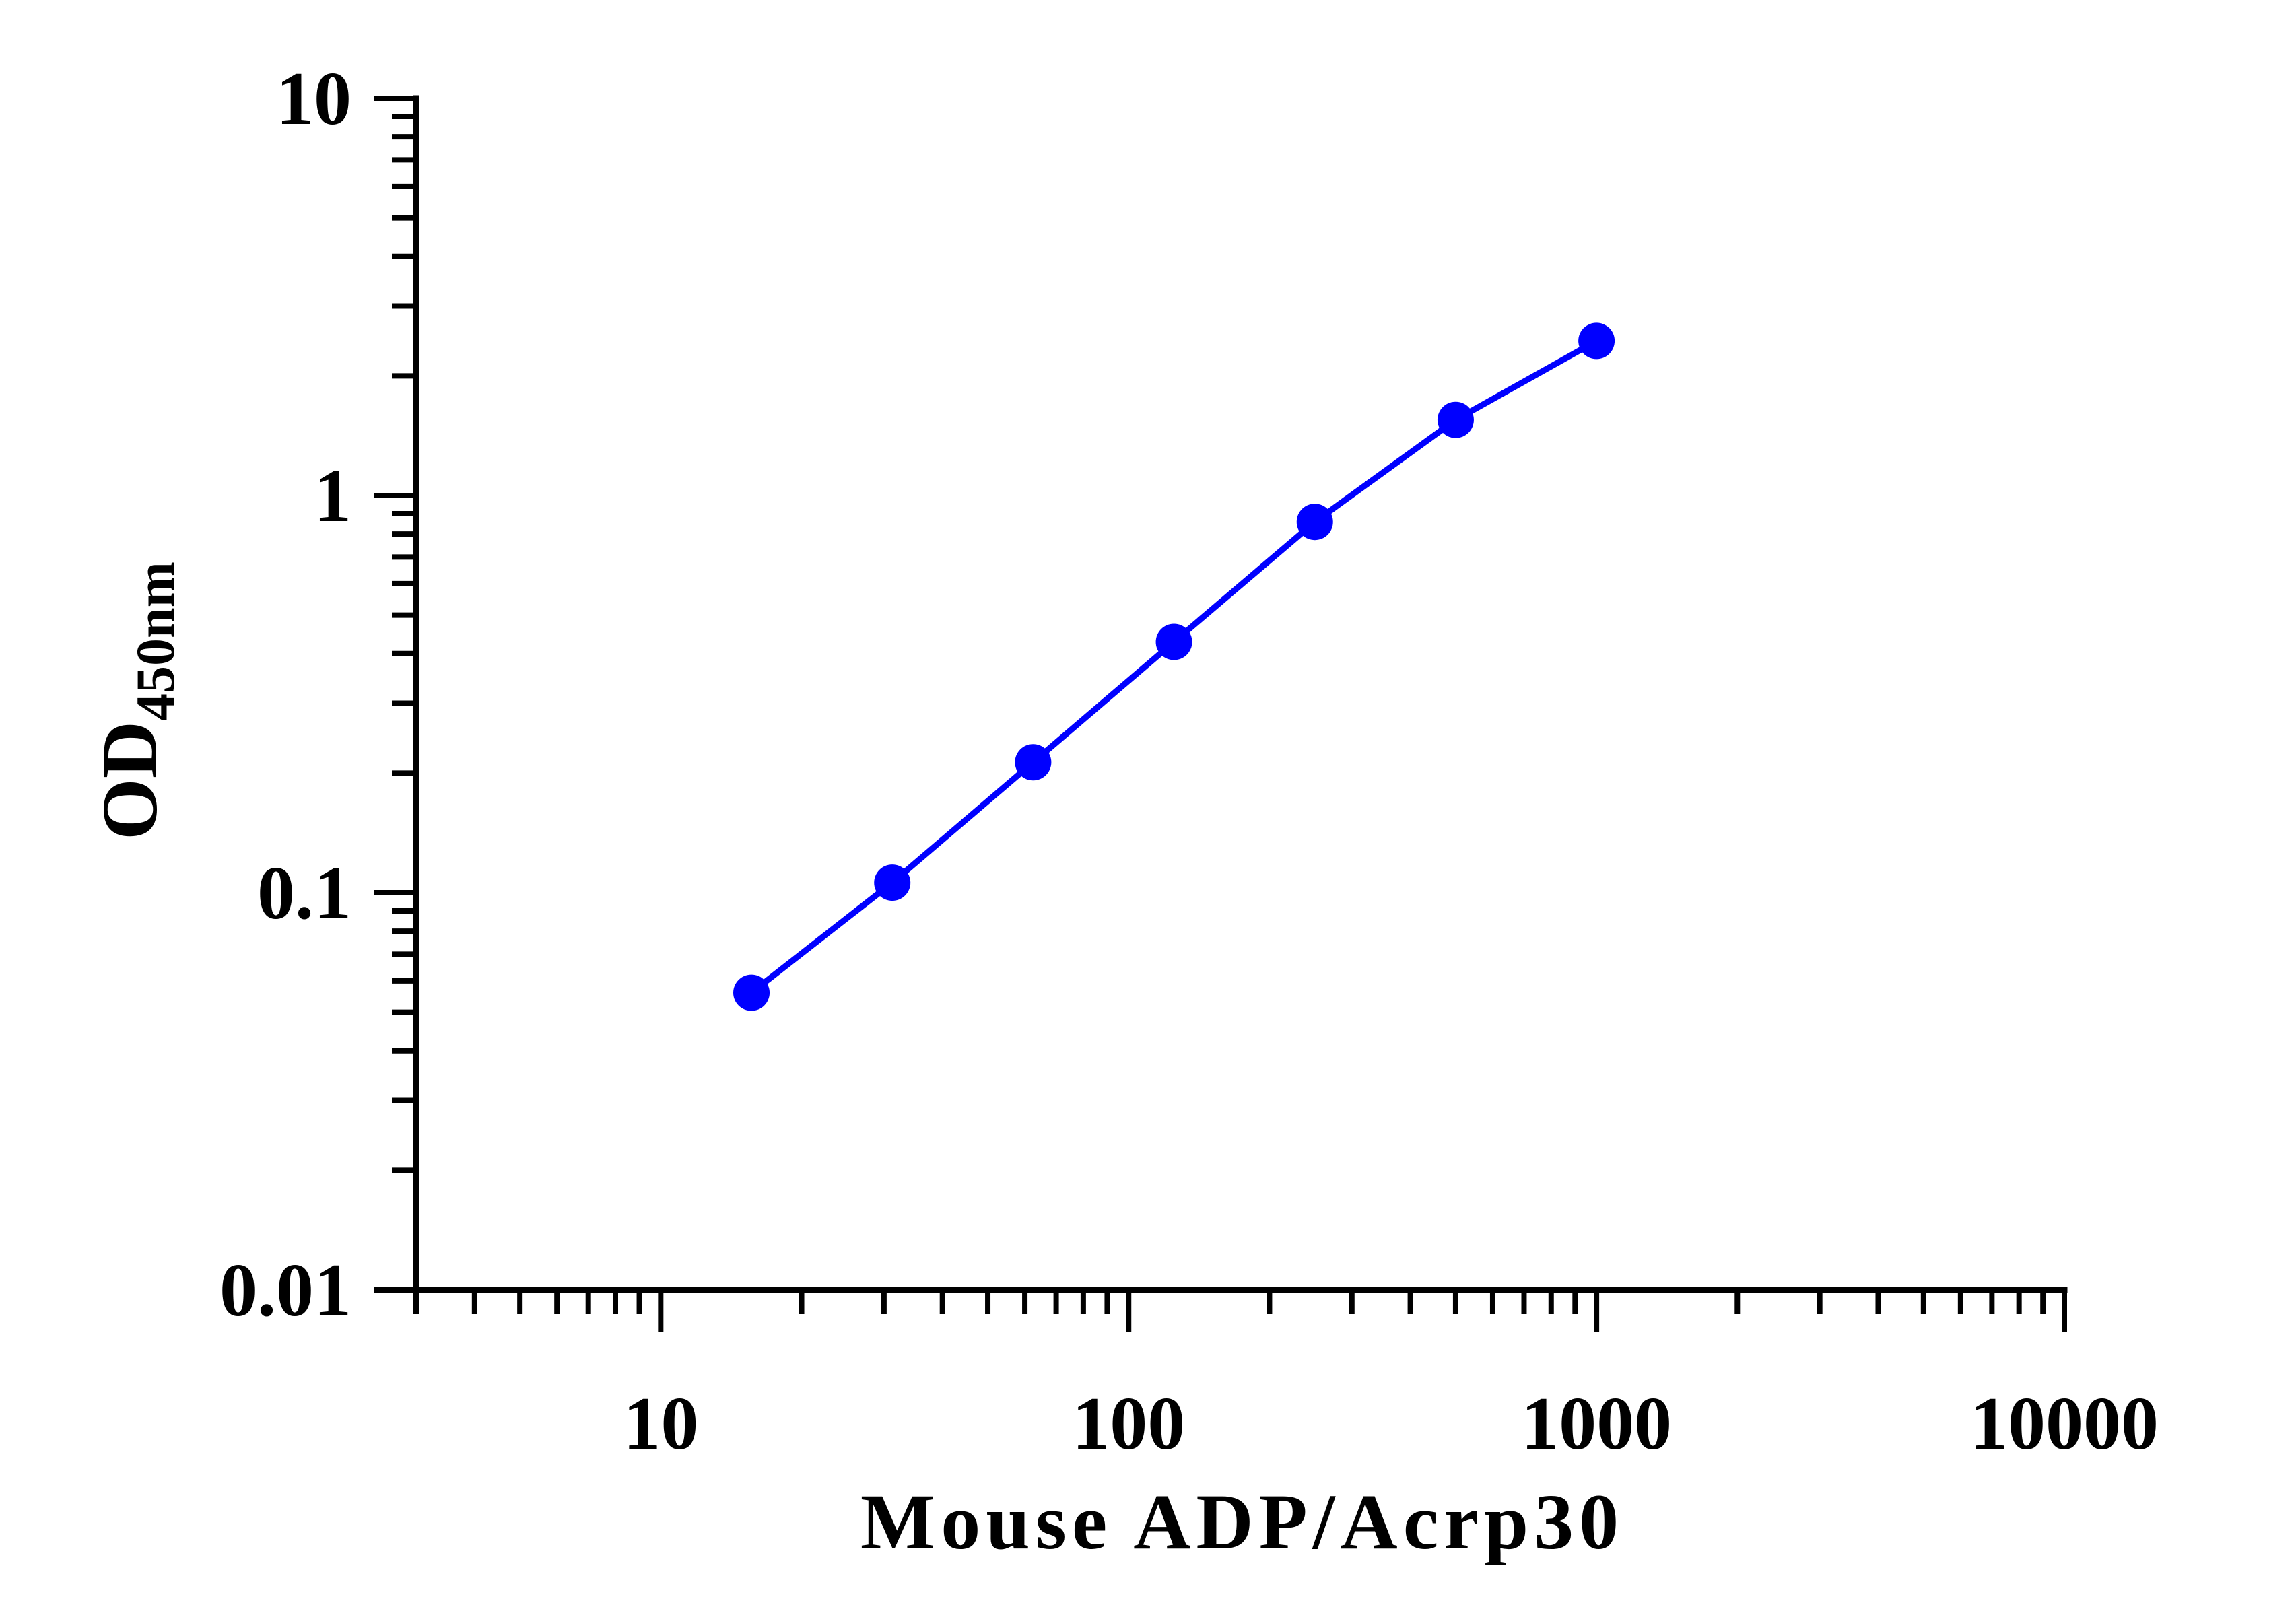 Image resolution: width=2296 pixels, height=1607 pixels. I want to click on x-tick-label: 10, so click(660, 1424).